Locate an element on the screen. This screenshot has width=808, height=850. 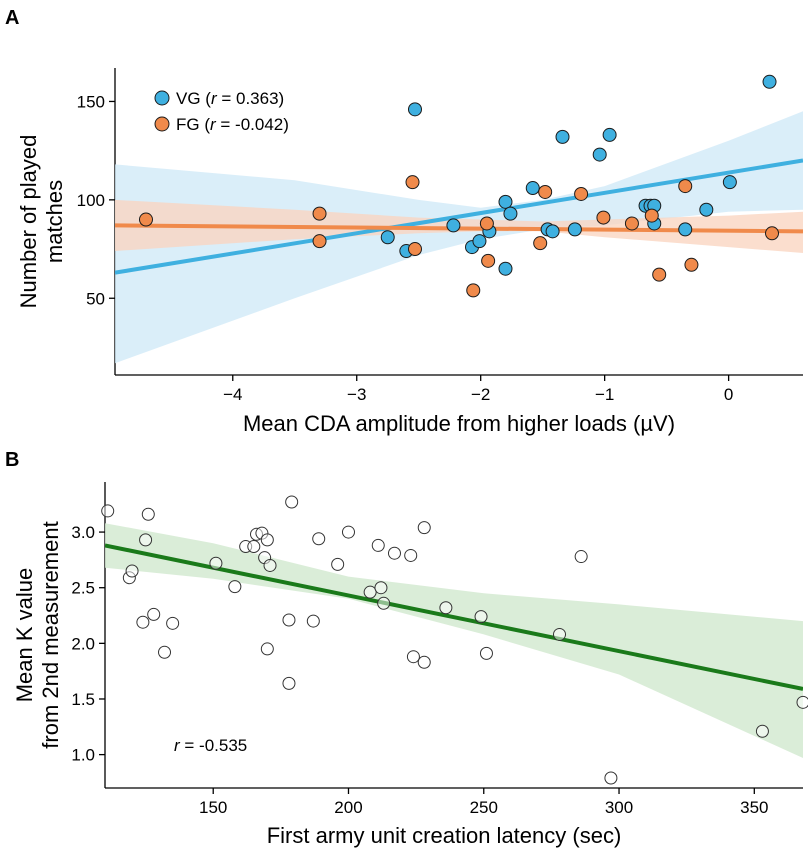
b-x-tick-label: 300 is located at coordinates (619, 807).